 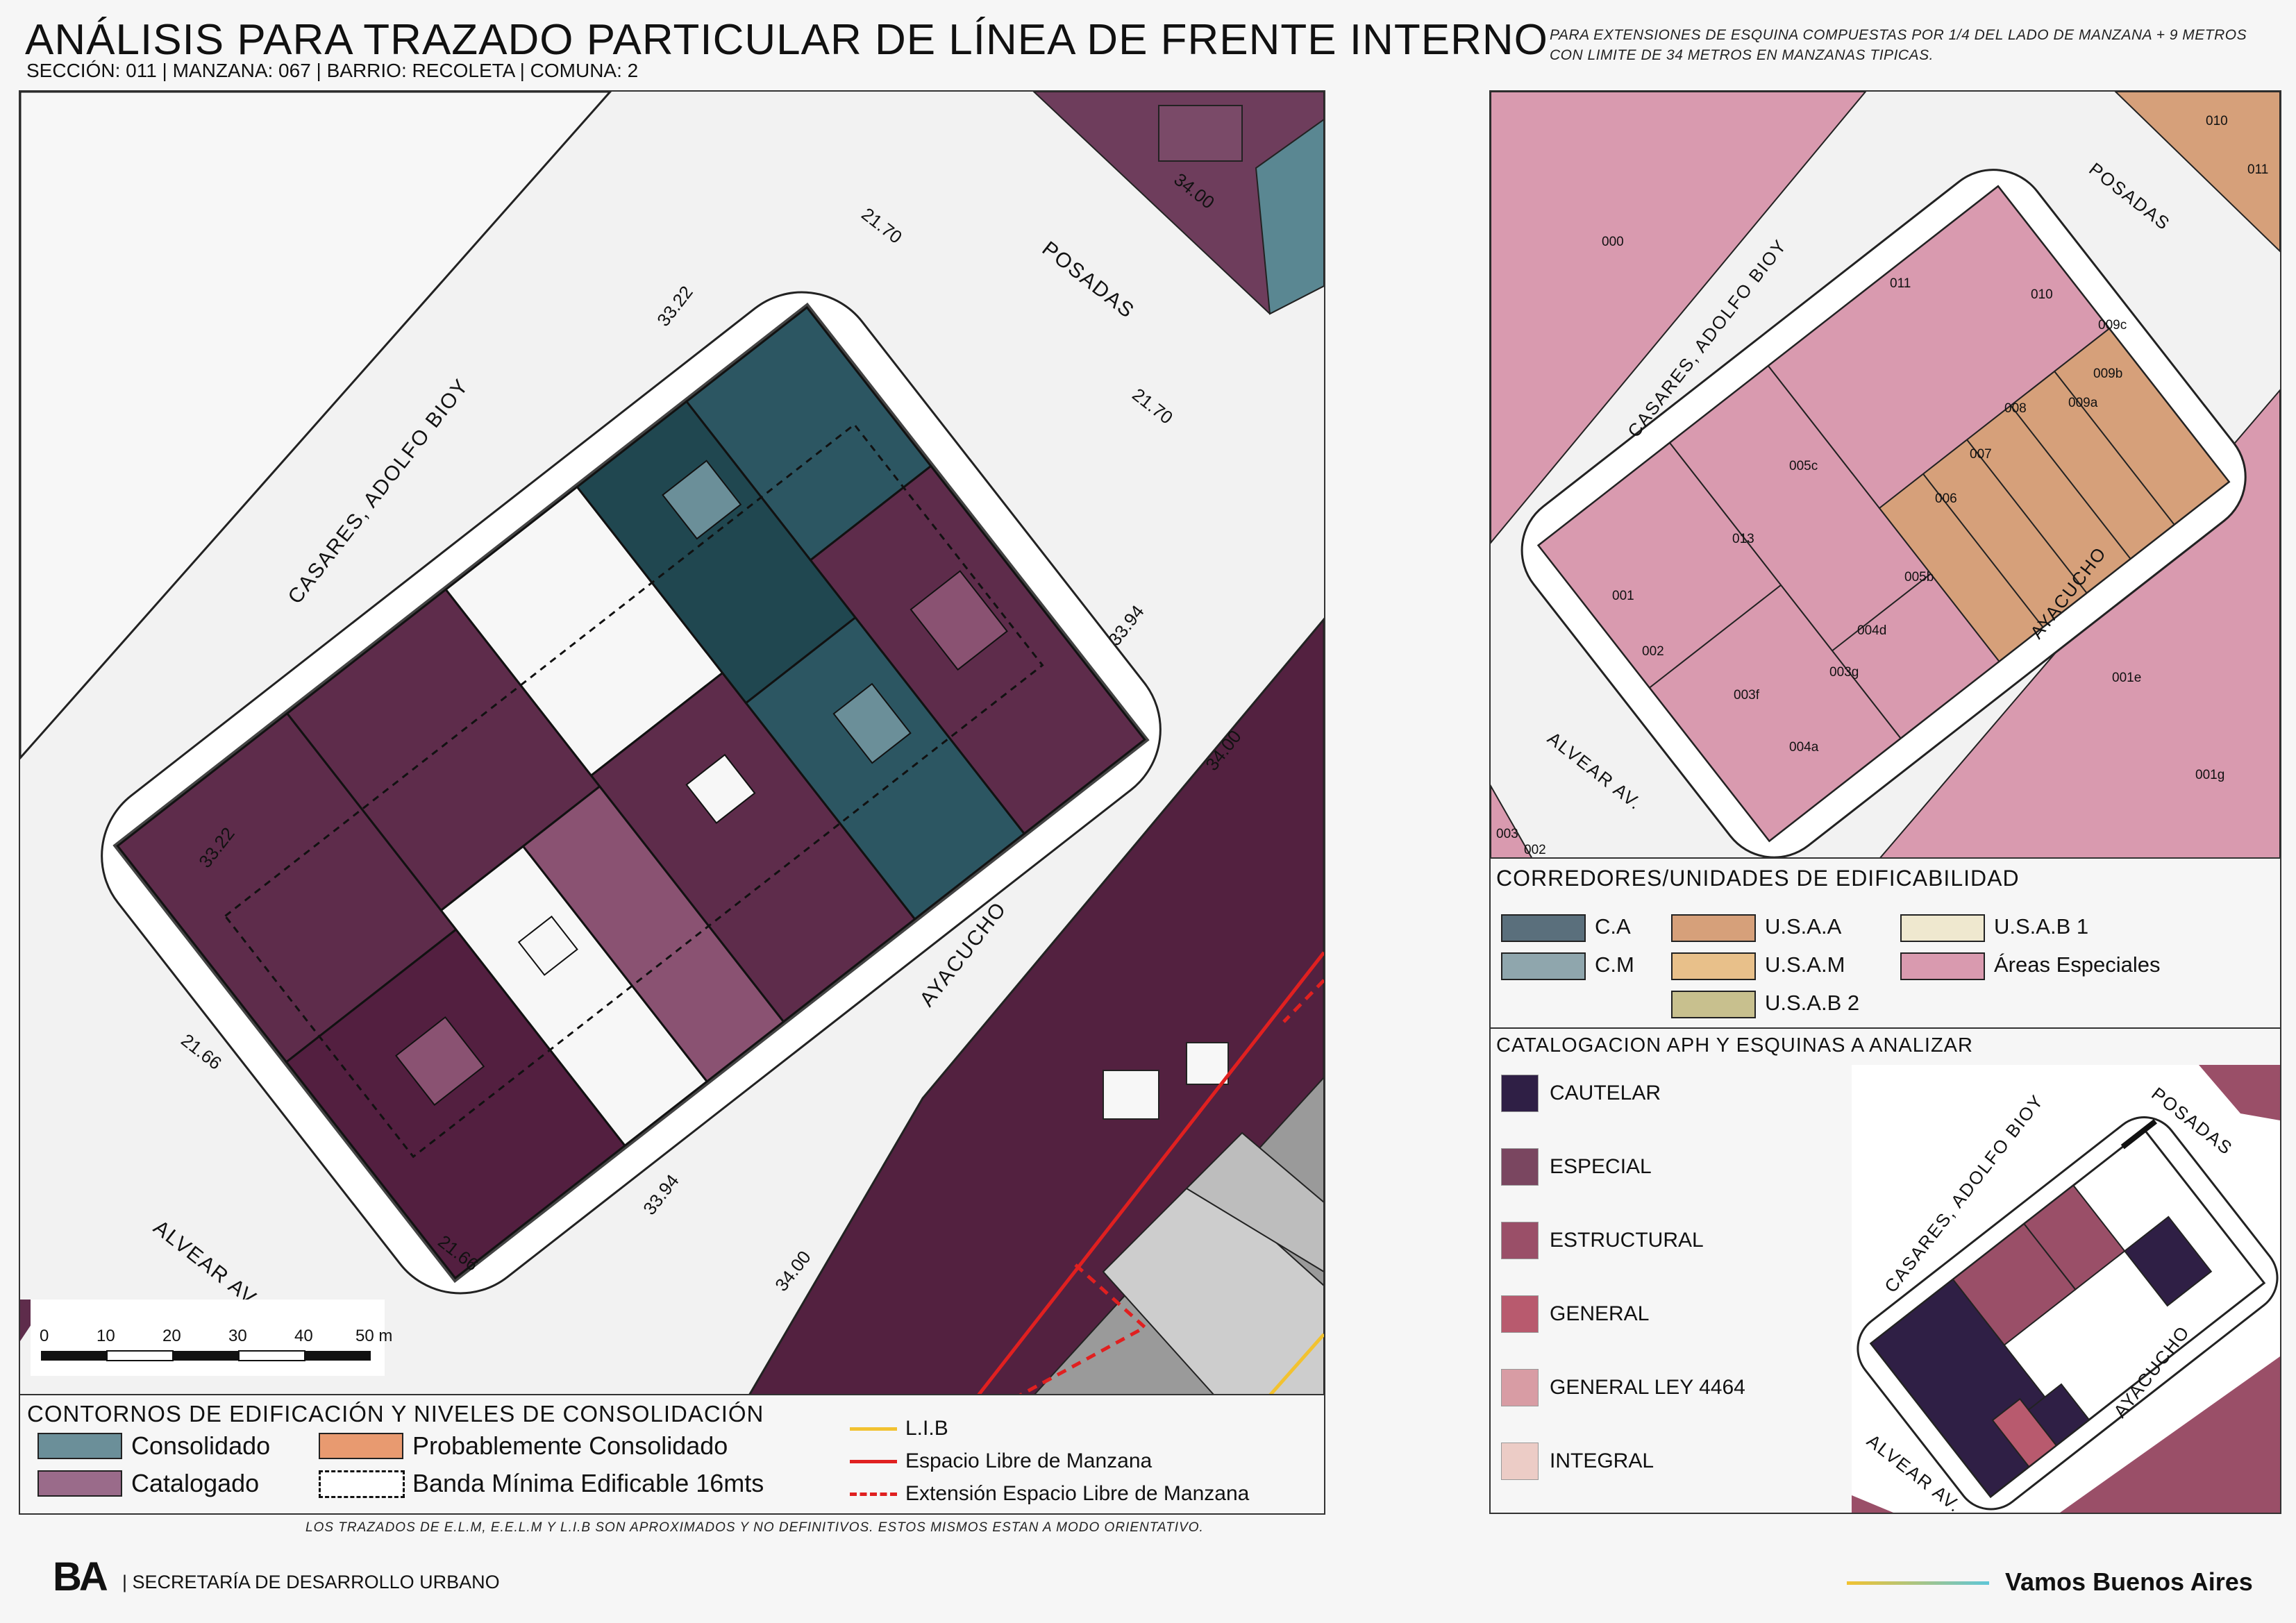 I want to click on legend-eelm: Extensión Espacio Libre de Manzana, so click(x=1077, y=1493).